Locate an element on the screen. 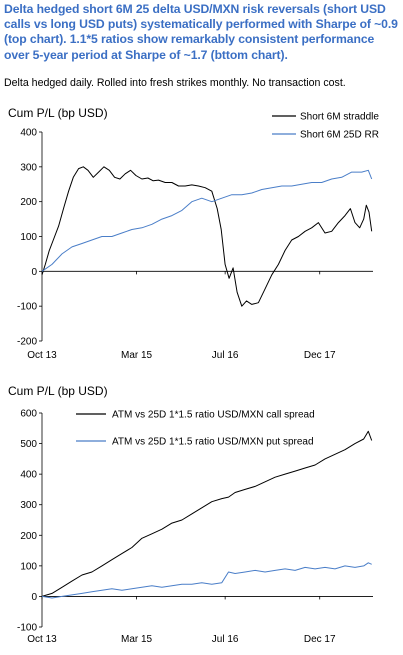 The height and width of the screenshot is (655, 403). chart1-y-tick-label: -200 is located at coordinates (27, 342).